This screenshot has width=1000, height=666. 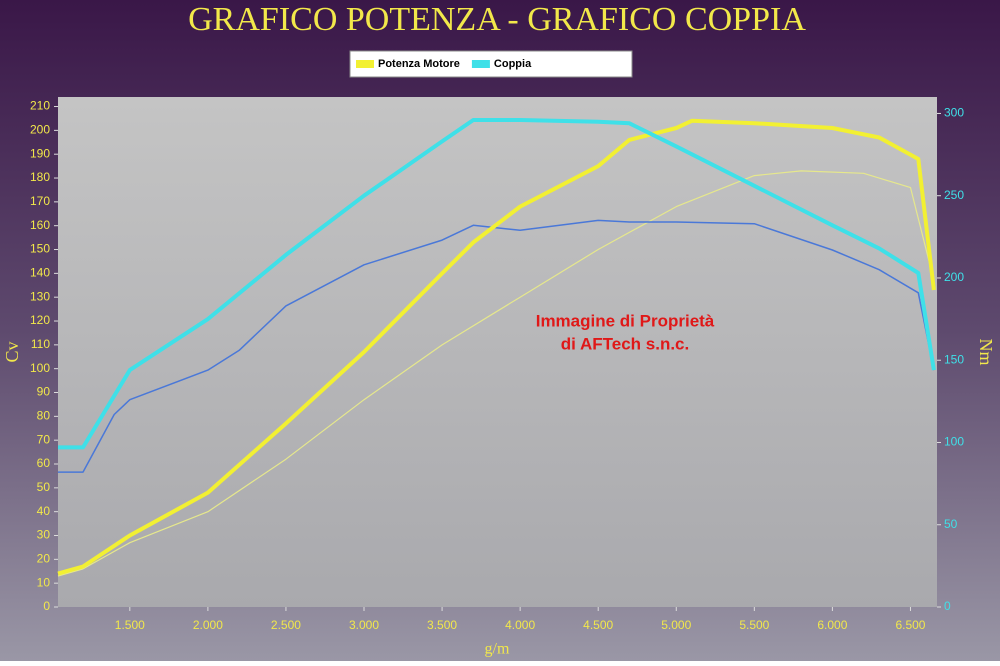 What do you see at coordinates (130, 625) in the screenshot?
I see `x-tick-label: 1.500` at bounding box center [130, 625].